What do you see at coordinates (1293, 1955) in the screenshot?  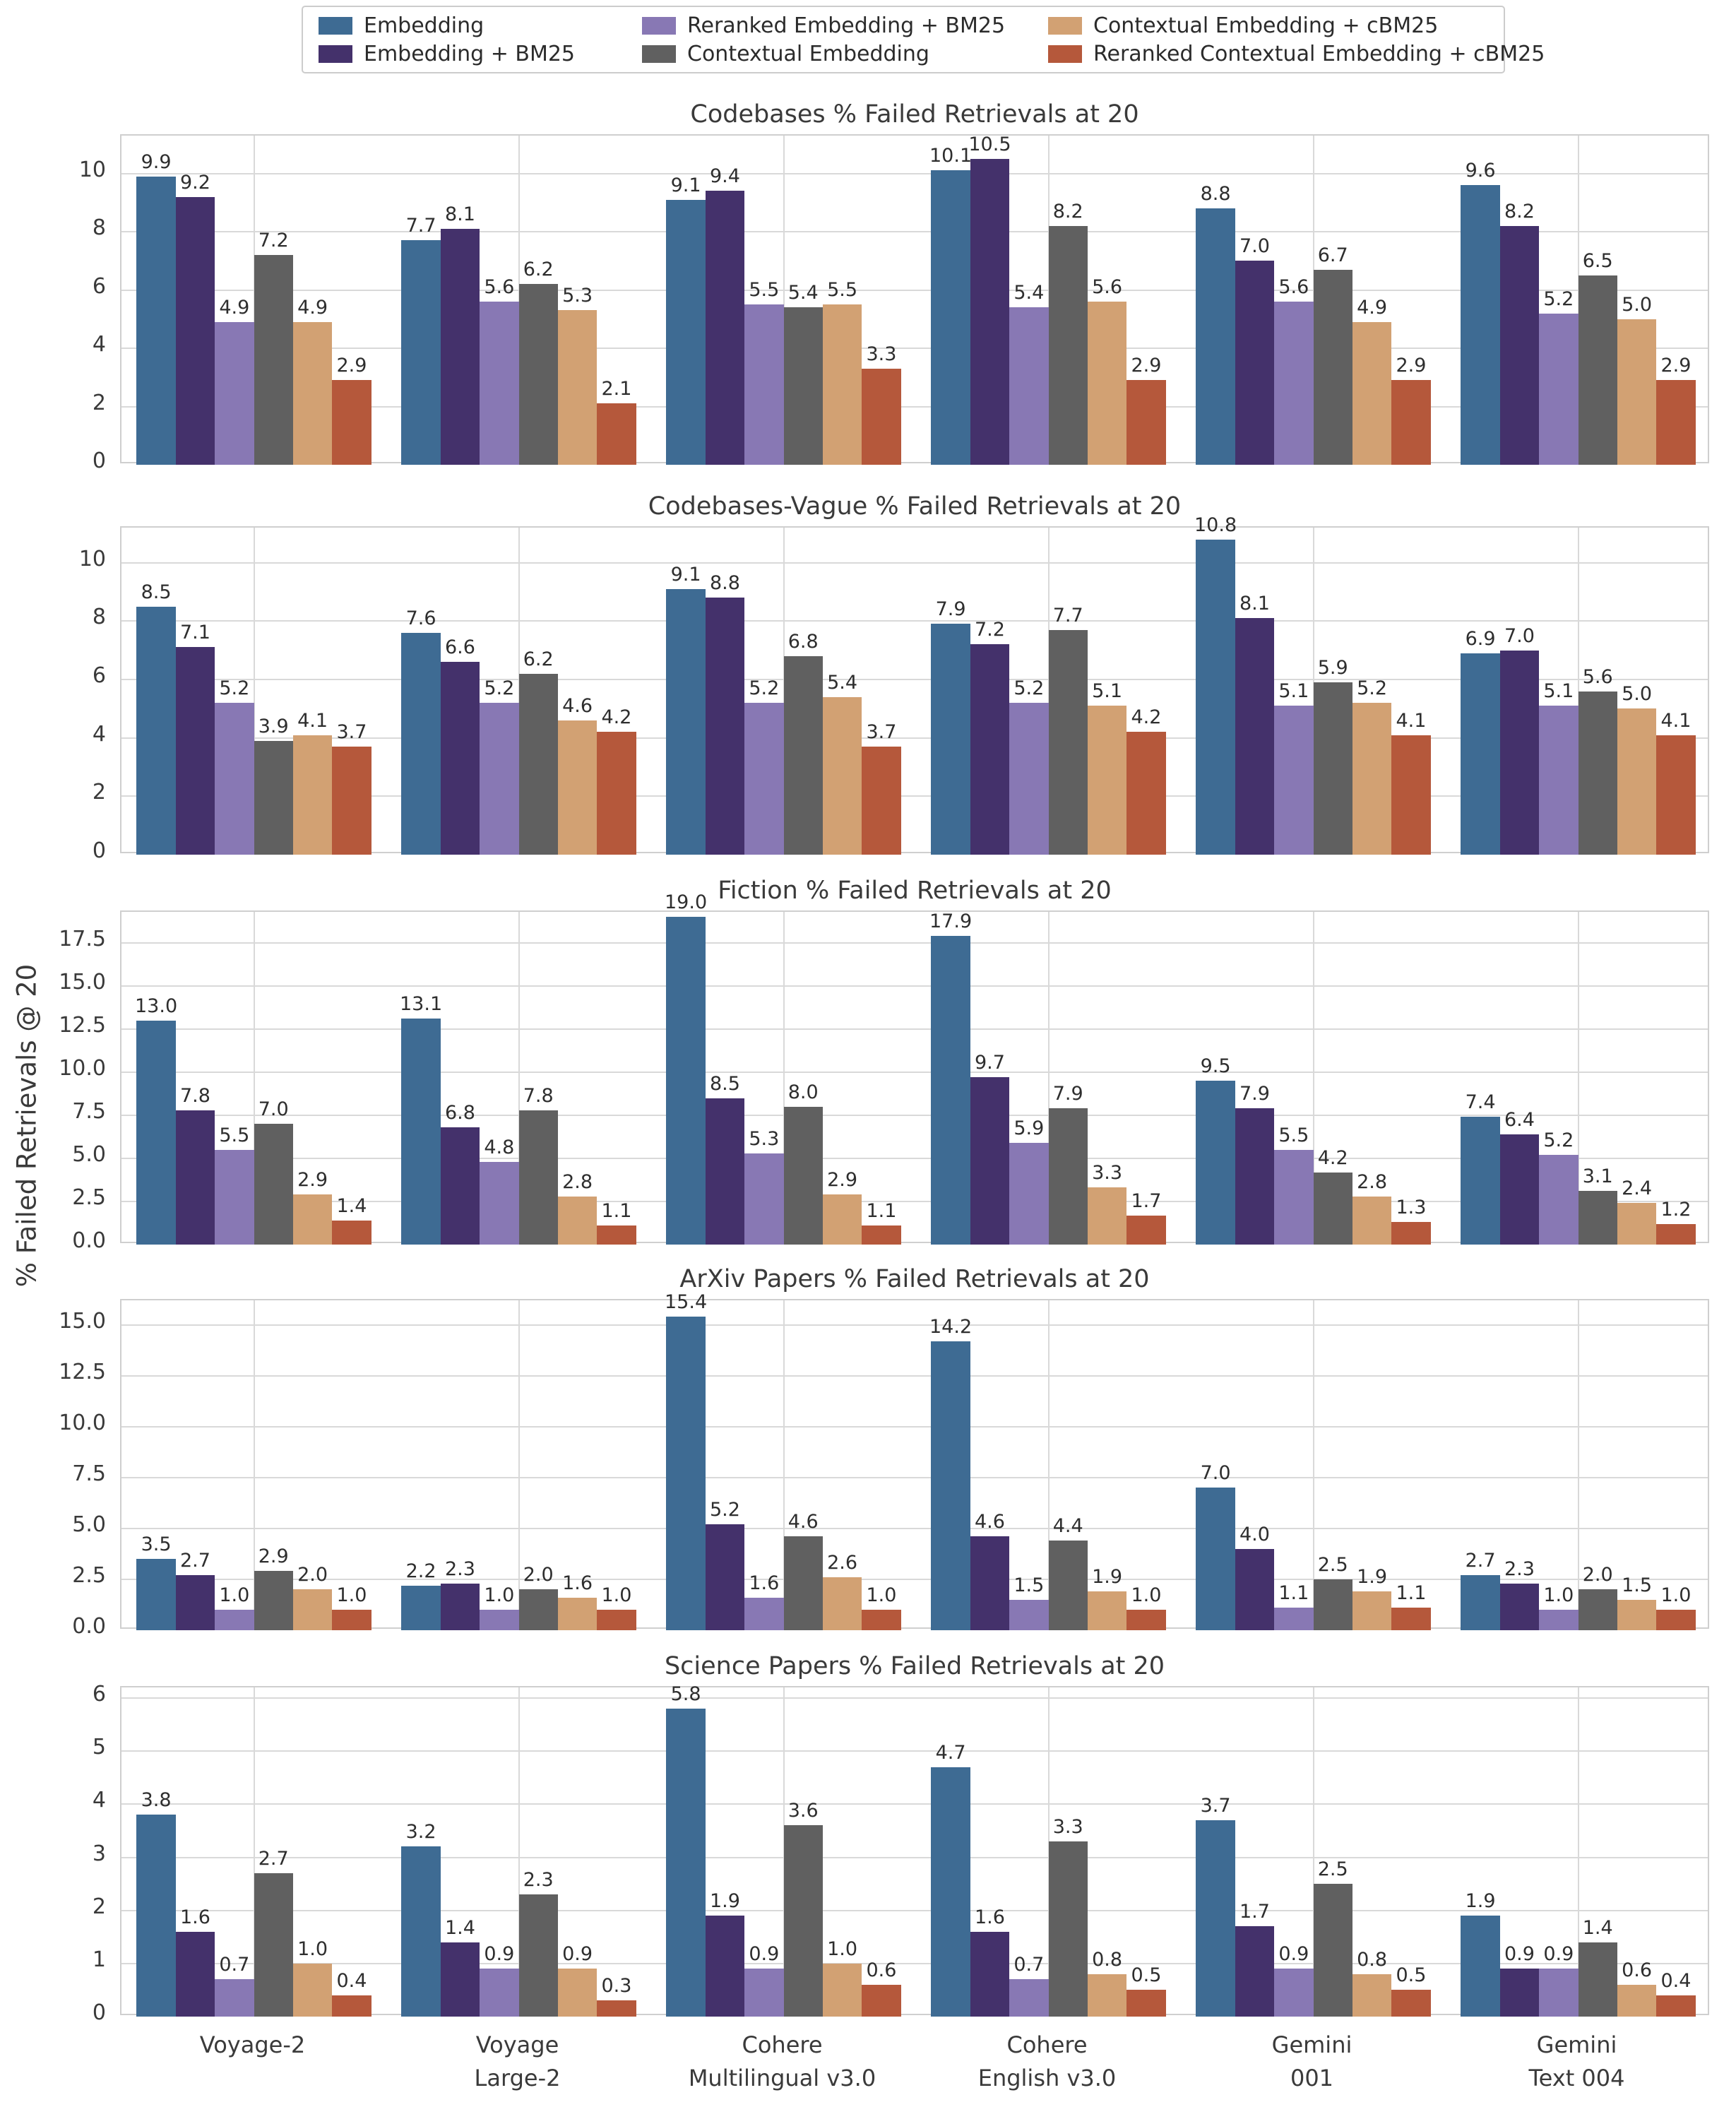 I see `bar-value-label: 0.9` at bounding box center [1293, 1955].